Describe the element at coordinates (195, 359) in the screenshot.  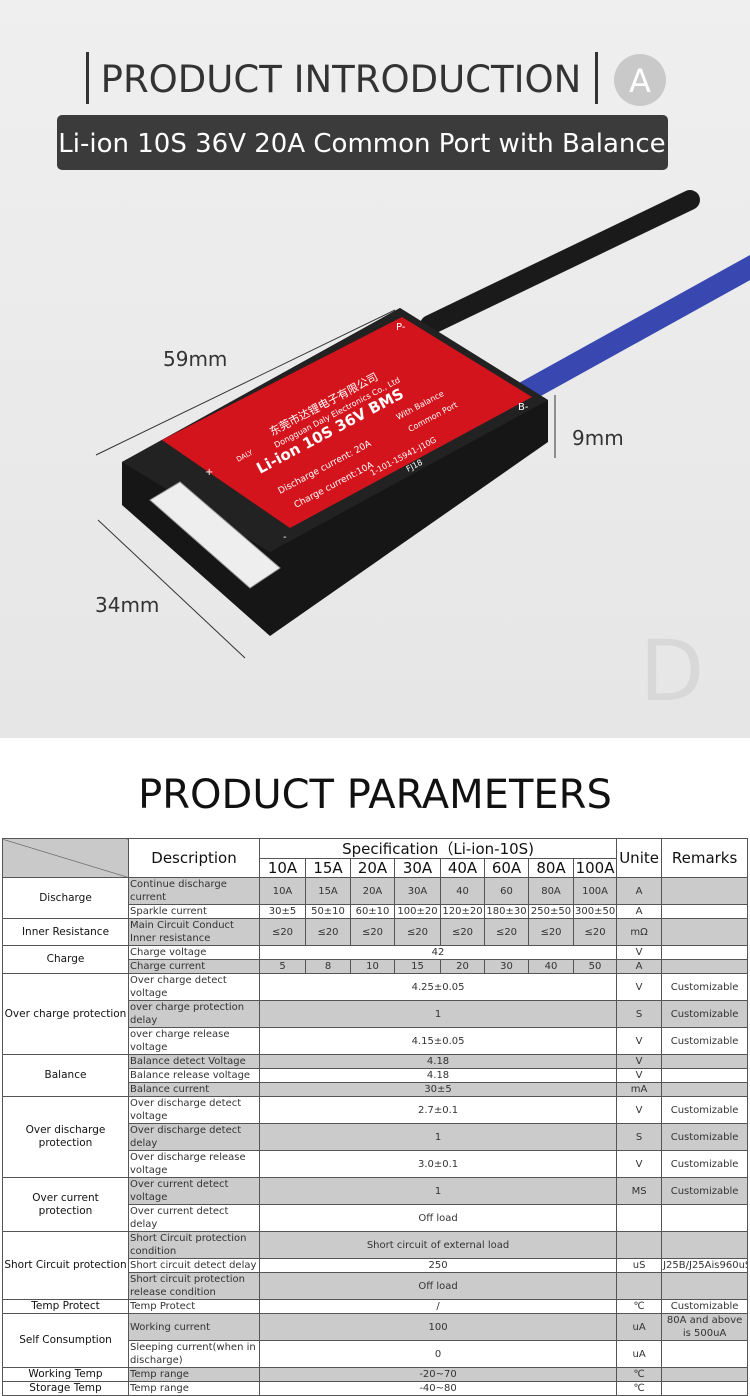
I see `dim-length: 59mm` at that location.